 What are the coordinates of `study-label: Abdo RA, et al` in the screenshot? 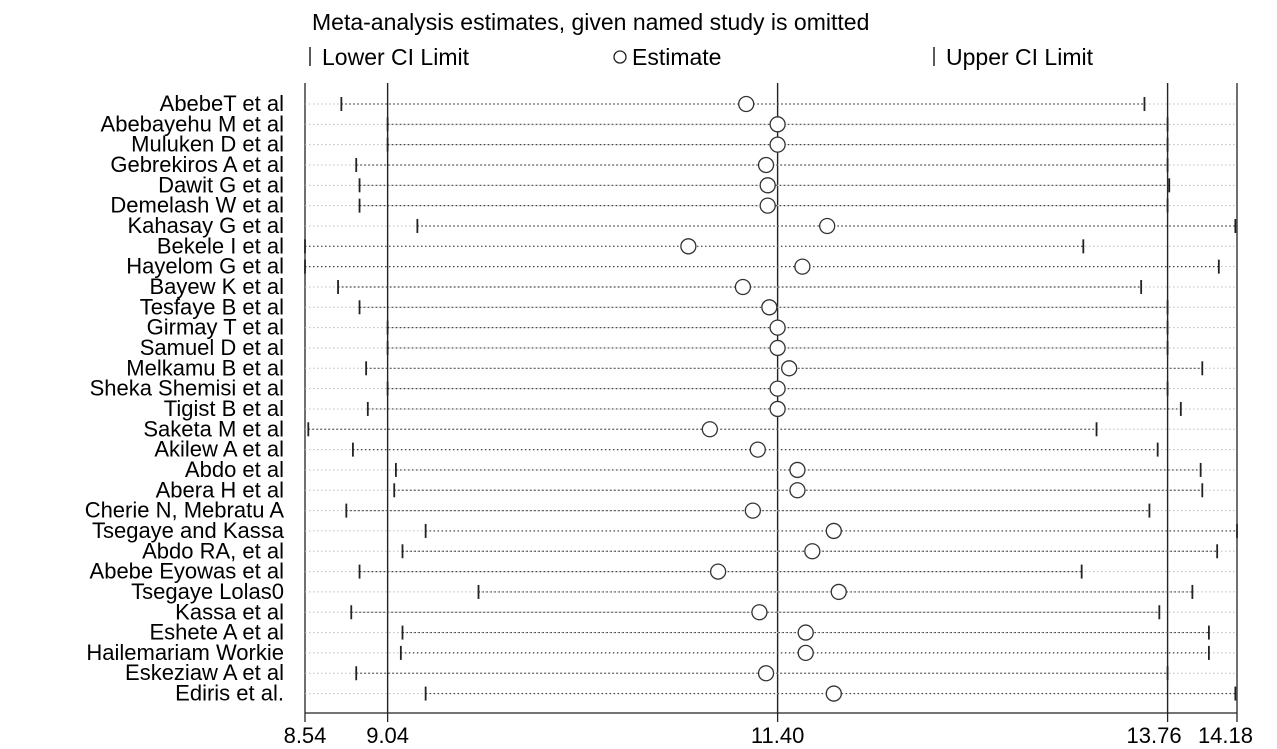 It's located at (213, 550).